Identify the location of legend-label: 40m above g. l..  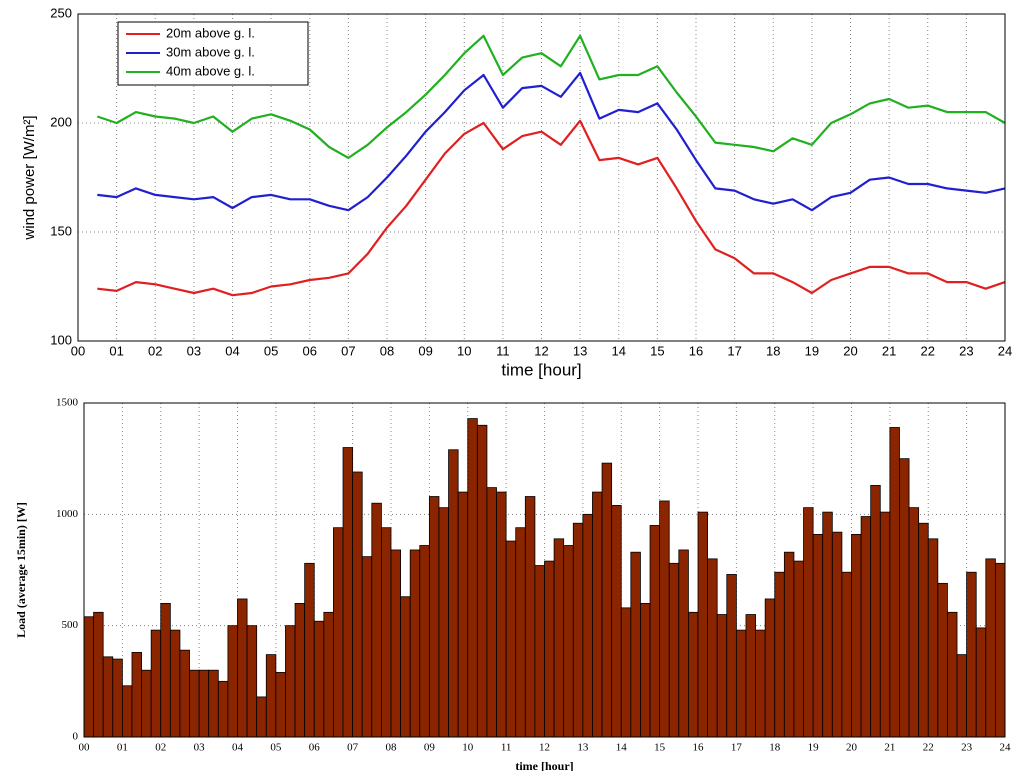
(210, 70).